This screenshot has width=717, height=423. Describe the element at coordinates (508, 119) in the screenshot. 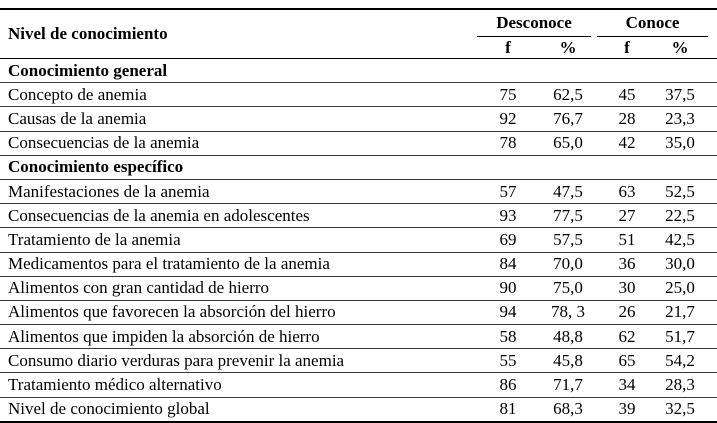

I see `desconoce-f-value: 92` at that location.